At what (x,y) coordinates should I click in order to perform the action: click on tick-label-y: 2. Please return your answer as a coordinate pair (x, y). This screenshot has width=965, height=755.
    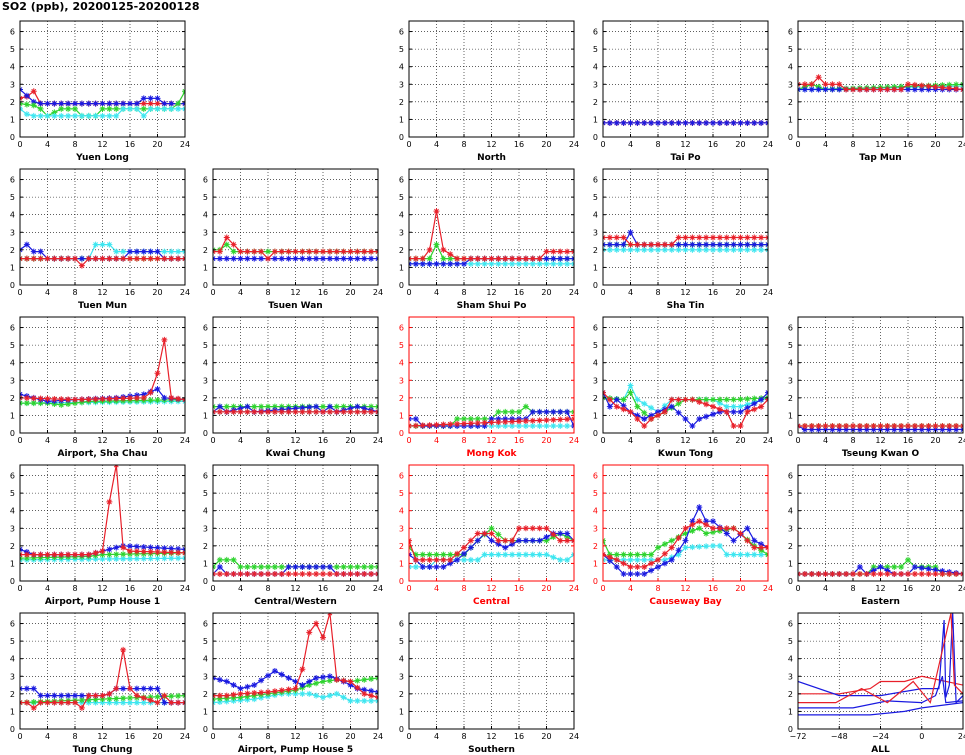
    Looking at the image, I should click on (205, 250).